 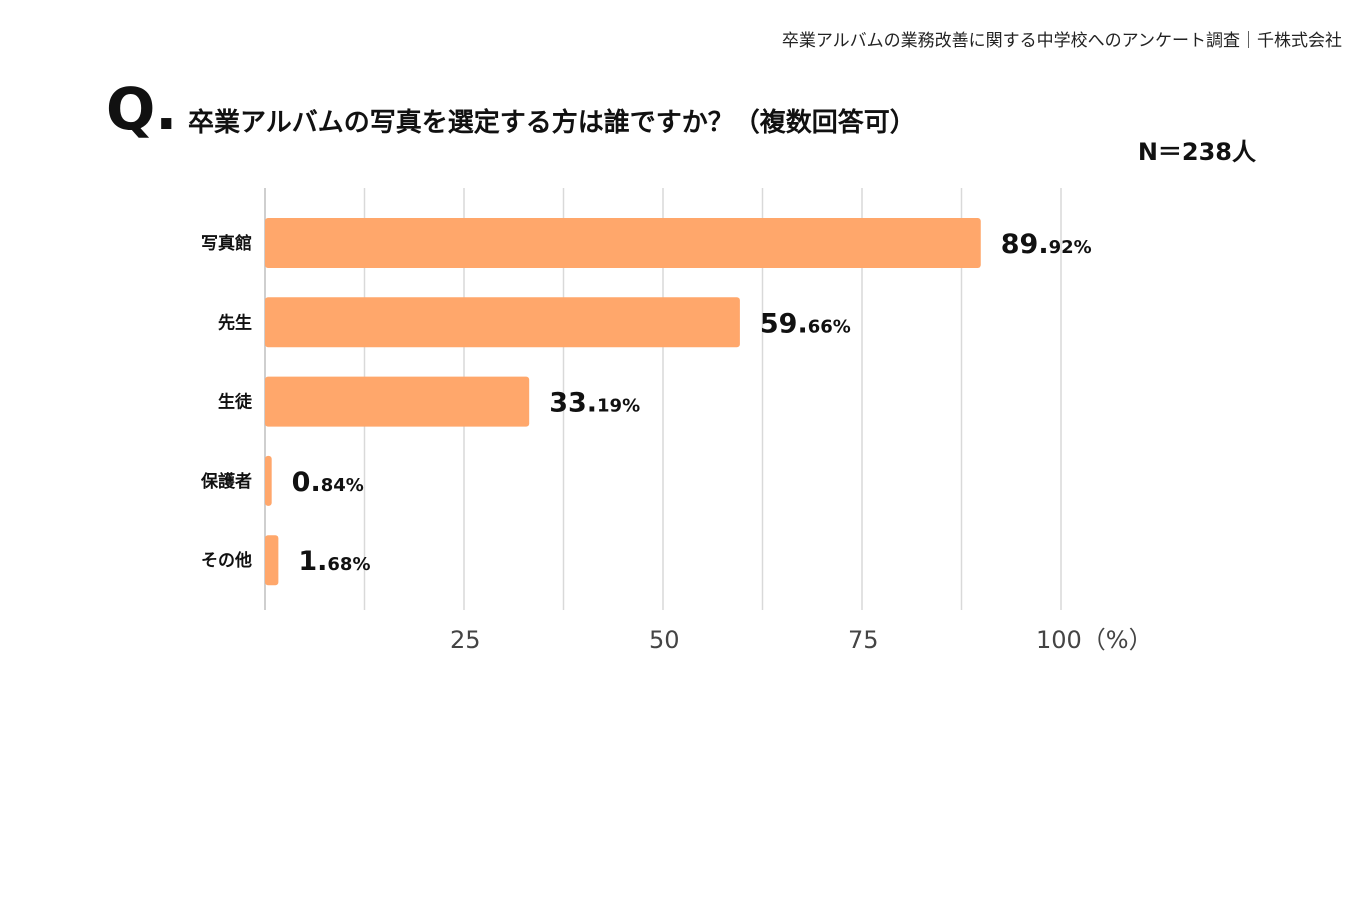 I want to click on category-label: 生徒, so click(x=235, y=402).